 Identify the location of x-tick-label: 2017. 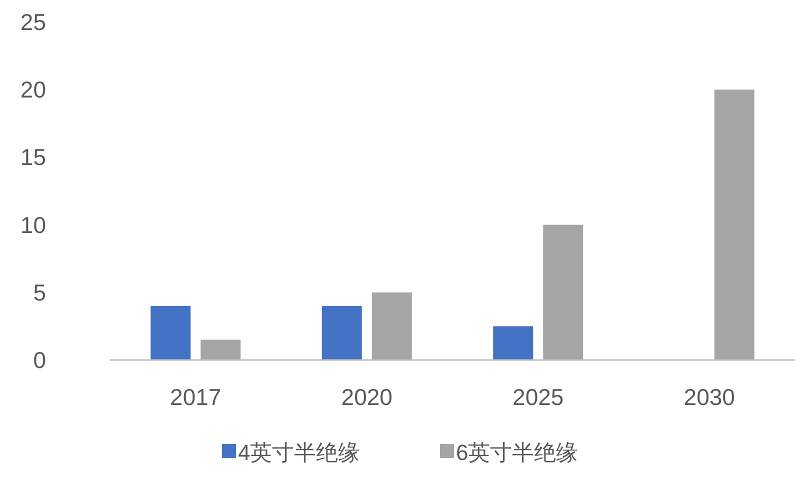
(196, 397).